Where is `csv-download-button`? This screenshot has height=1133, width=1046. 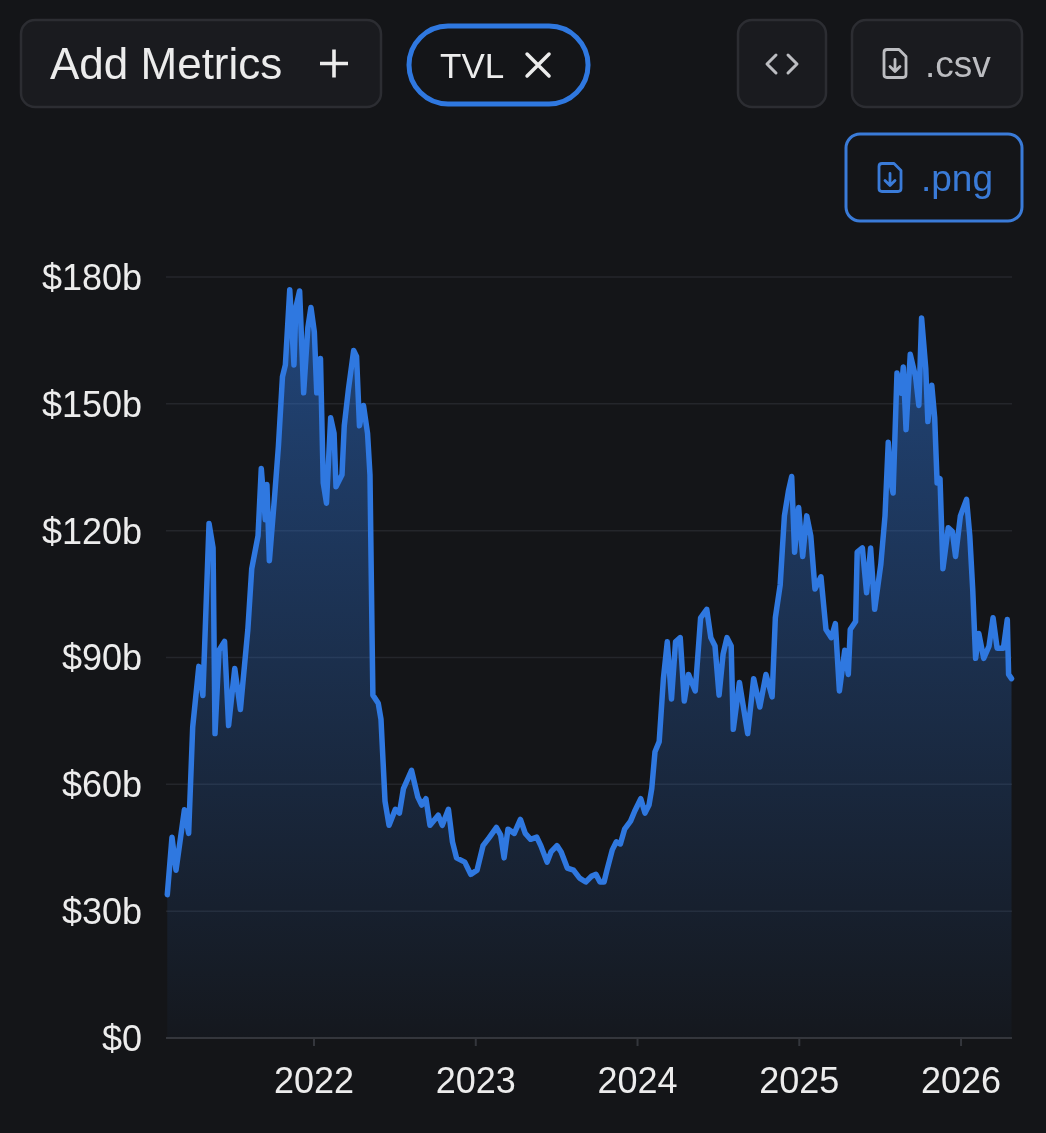
csv-download-button is located at coordinates (937, 63).